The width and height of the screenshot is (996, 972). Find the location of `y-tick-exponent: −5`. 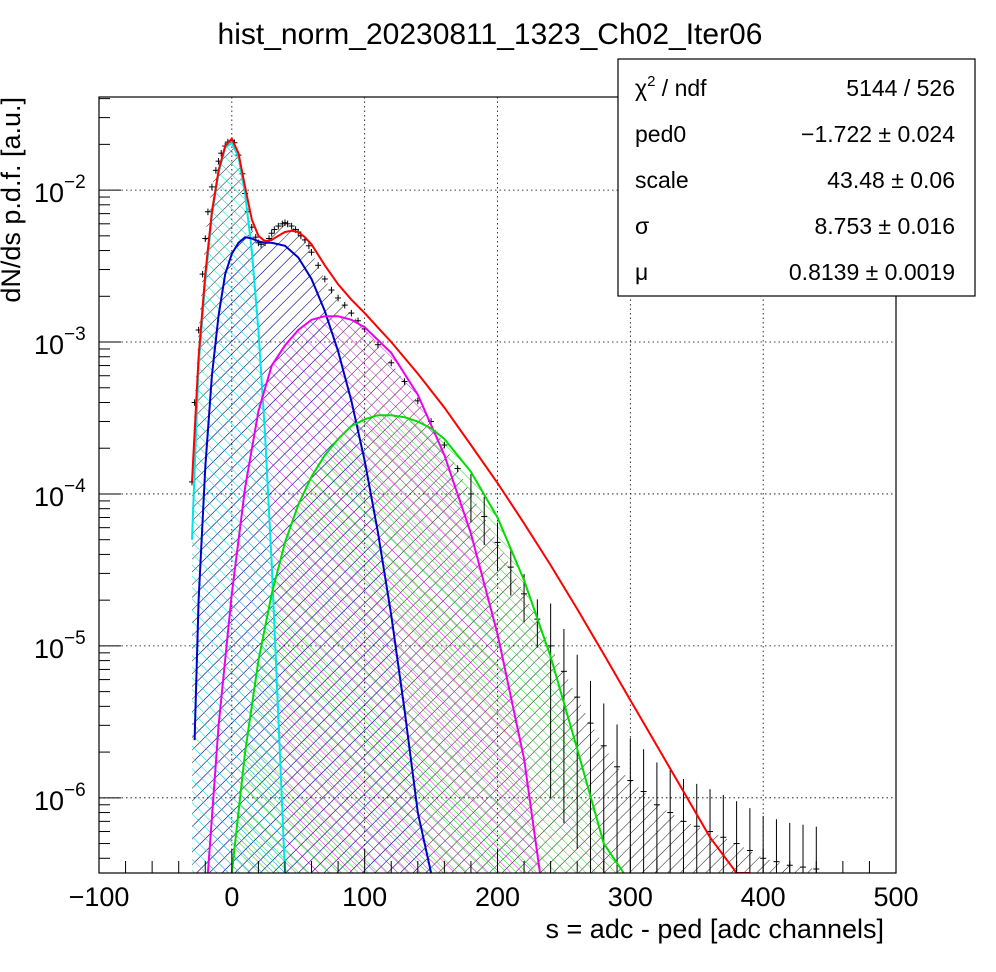

y-tick-exponent: −5 is located at coordinates (75, 638).